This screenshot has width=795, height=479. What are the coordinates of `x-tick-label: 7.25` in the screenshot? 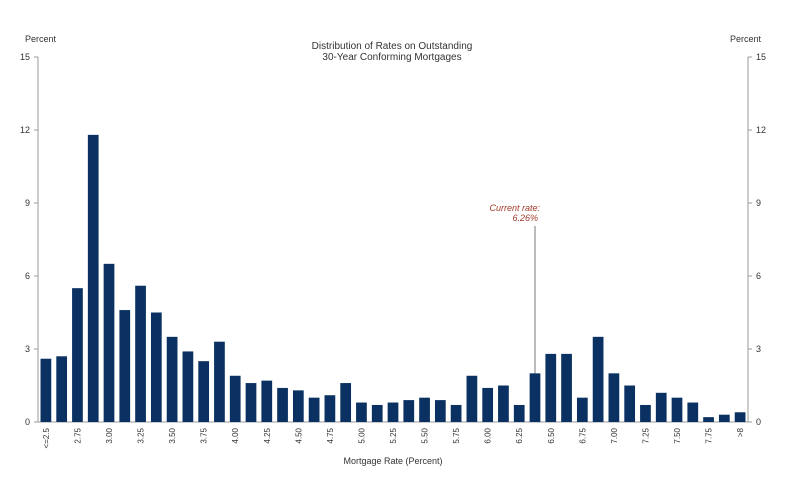 It's located at (645, 435).